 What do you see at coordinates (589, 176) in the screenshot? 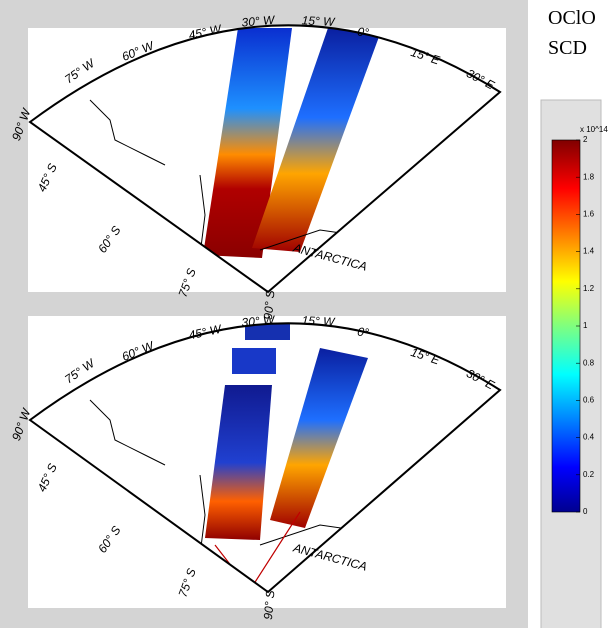
I see `colorbar-tick-label: 1.8` at bounding box center [589, 176].